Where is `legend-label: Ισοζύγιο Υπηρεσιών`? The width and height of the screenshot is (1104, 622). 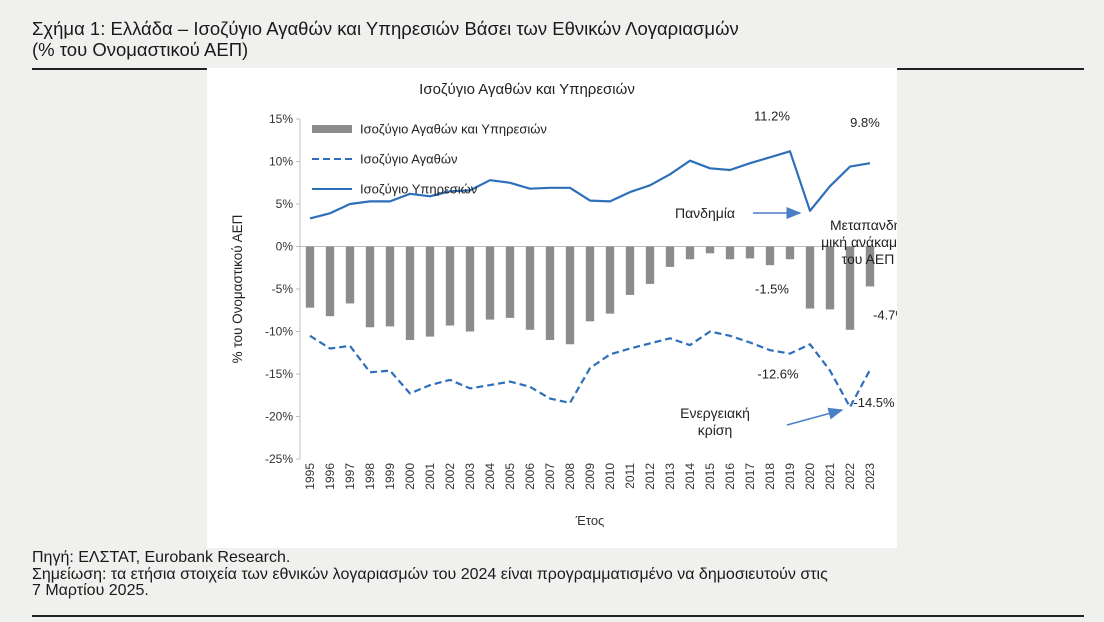 legend-label: Ισοζύγιο Υπηρεσιών is located at coordinates (418, 189).